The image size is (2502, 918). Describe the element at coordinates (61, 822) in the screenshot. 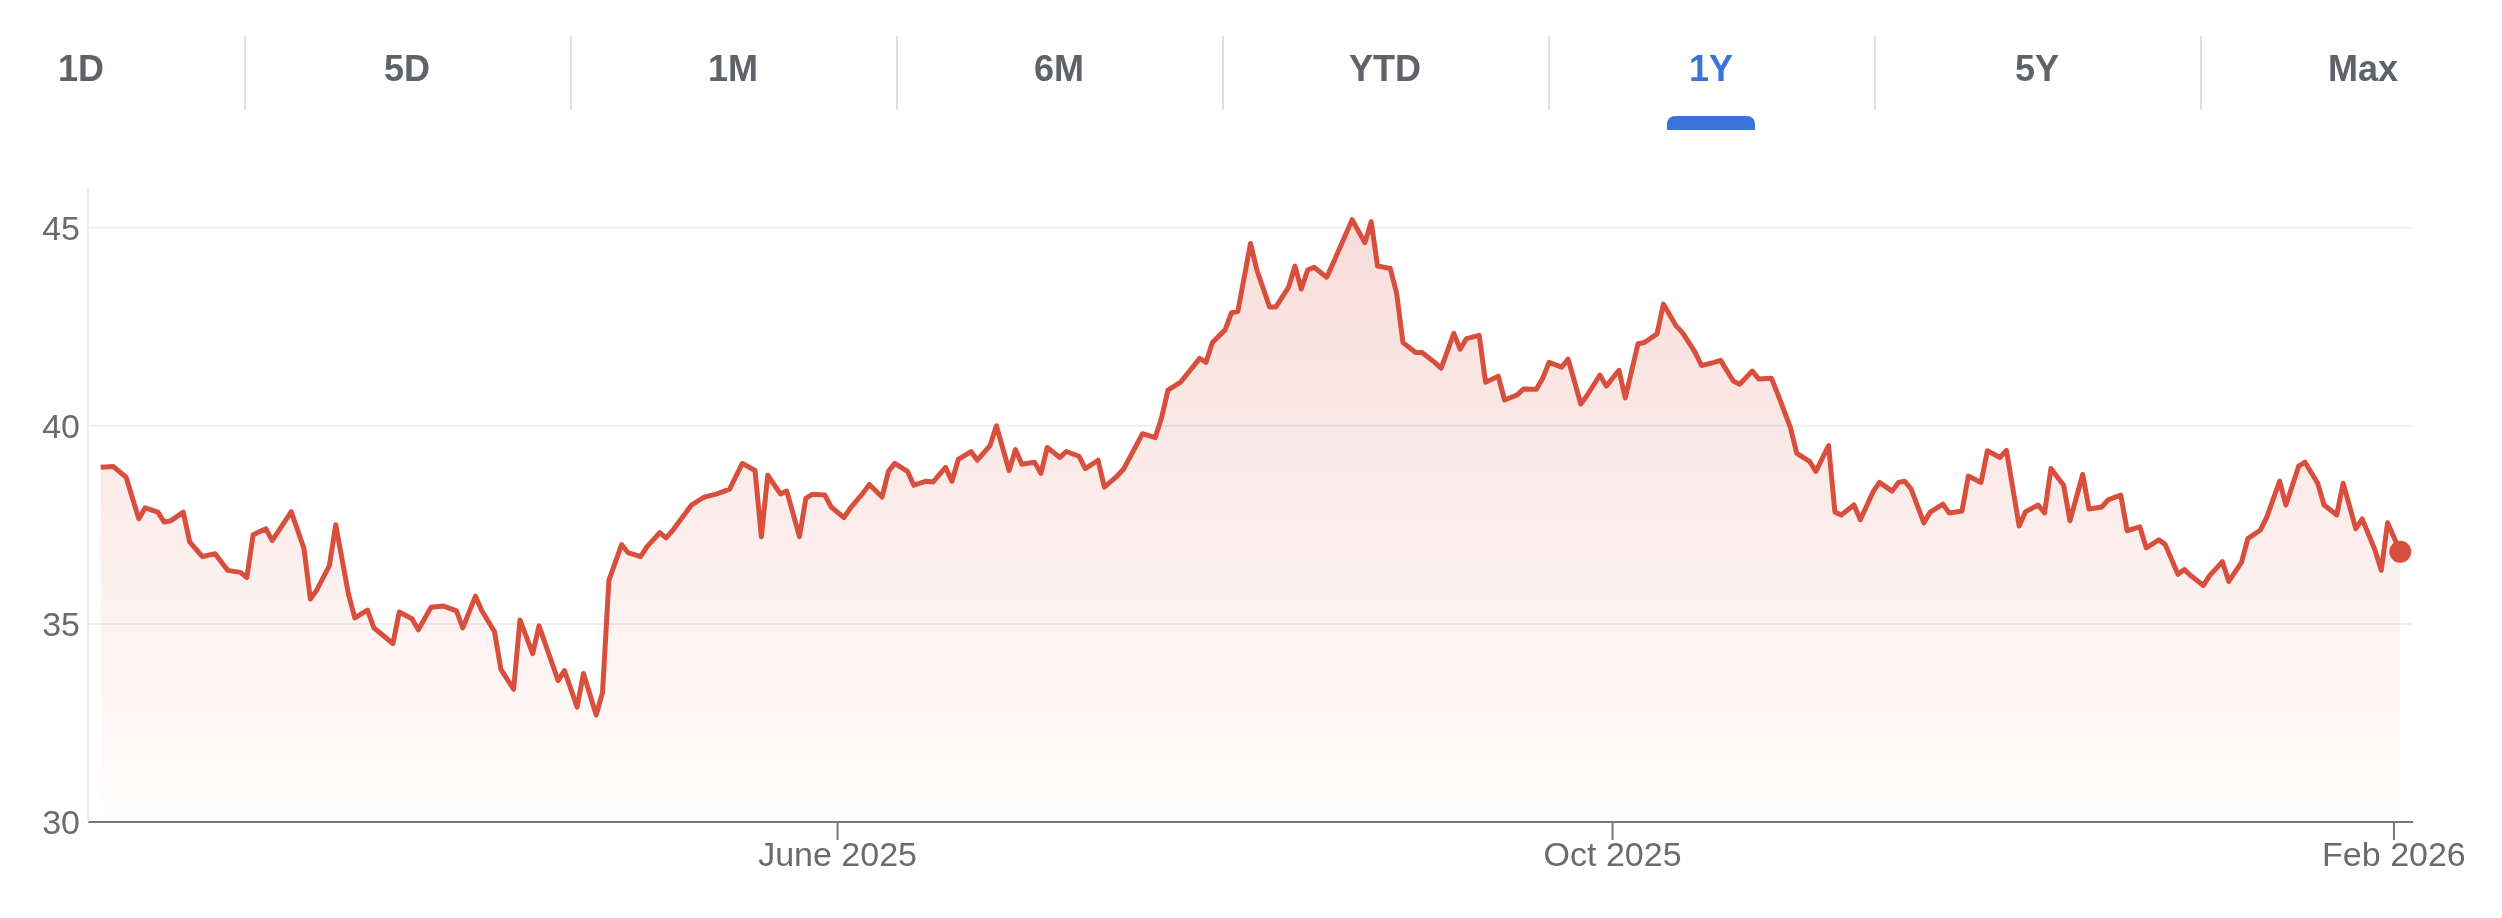

I see `y-tick-label: 30` at that location.